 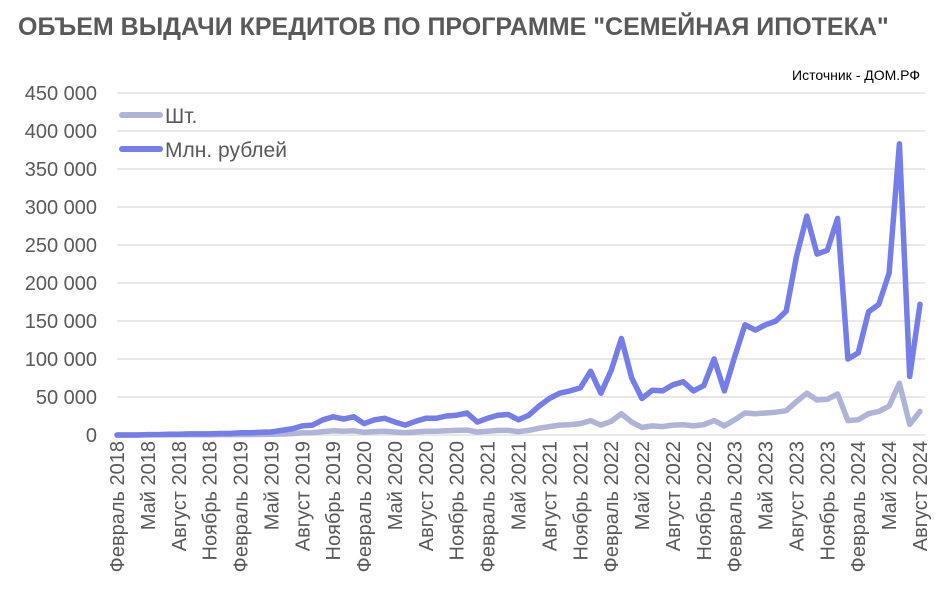 I want to click on x-tick-label: Февраль 2024, so click(x=859, y=506).